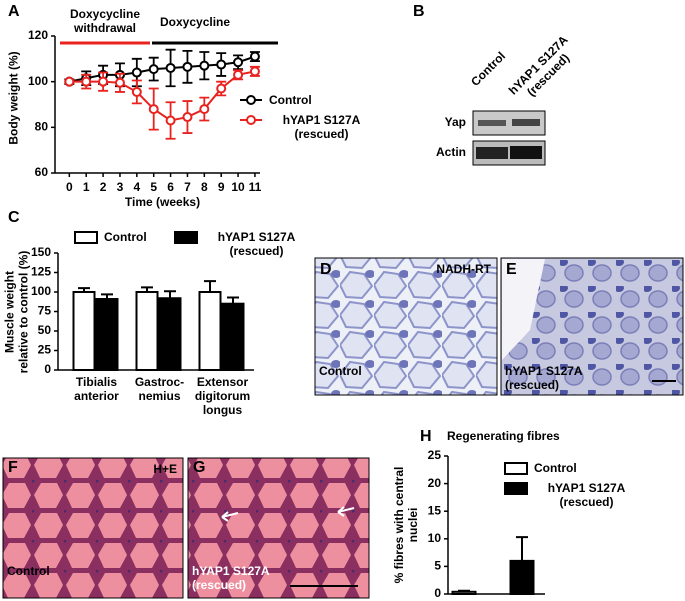  Describe the element at coordinates (195, 22) in the screenshot. I see `annotation: Doxycycline` at that location.